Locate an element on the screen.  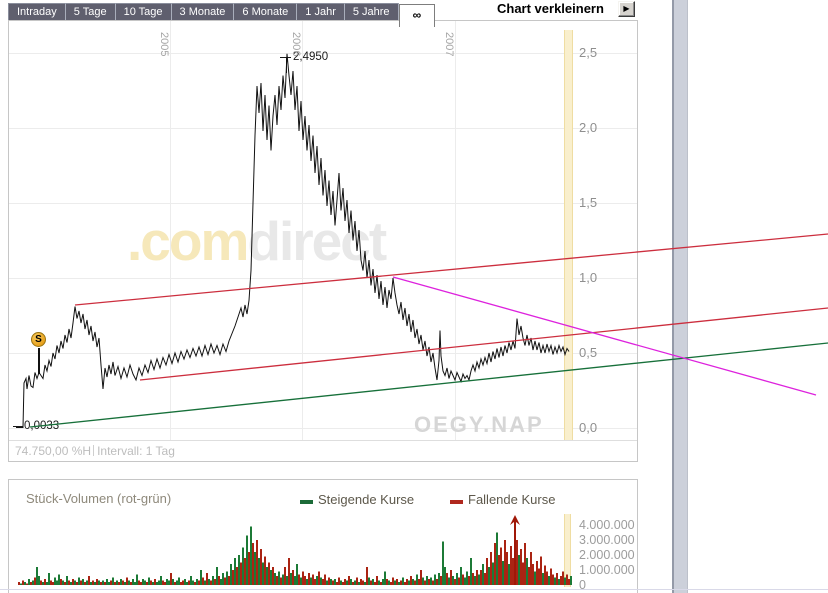
chart-expand-arrow-button: ▶ is located at coordinates (626, 9).